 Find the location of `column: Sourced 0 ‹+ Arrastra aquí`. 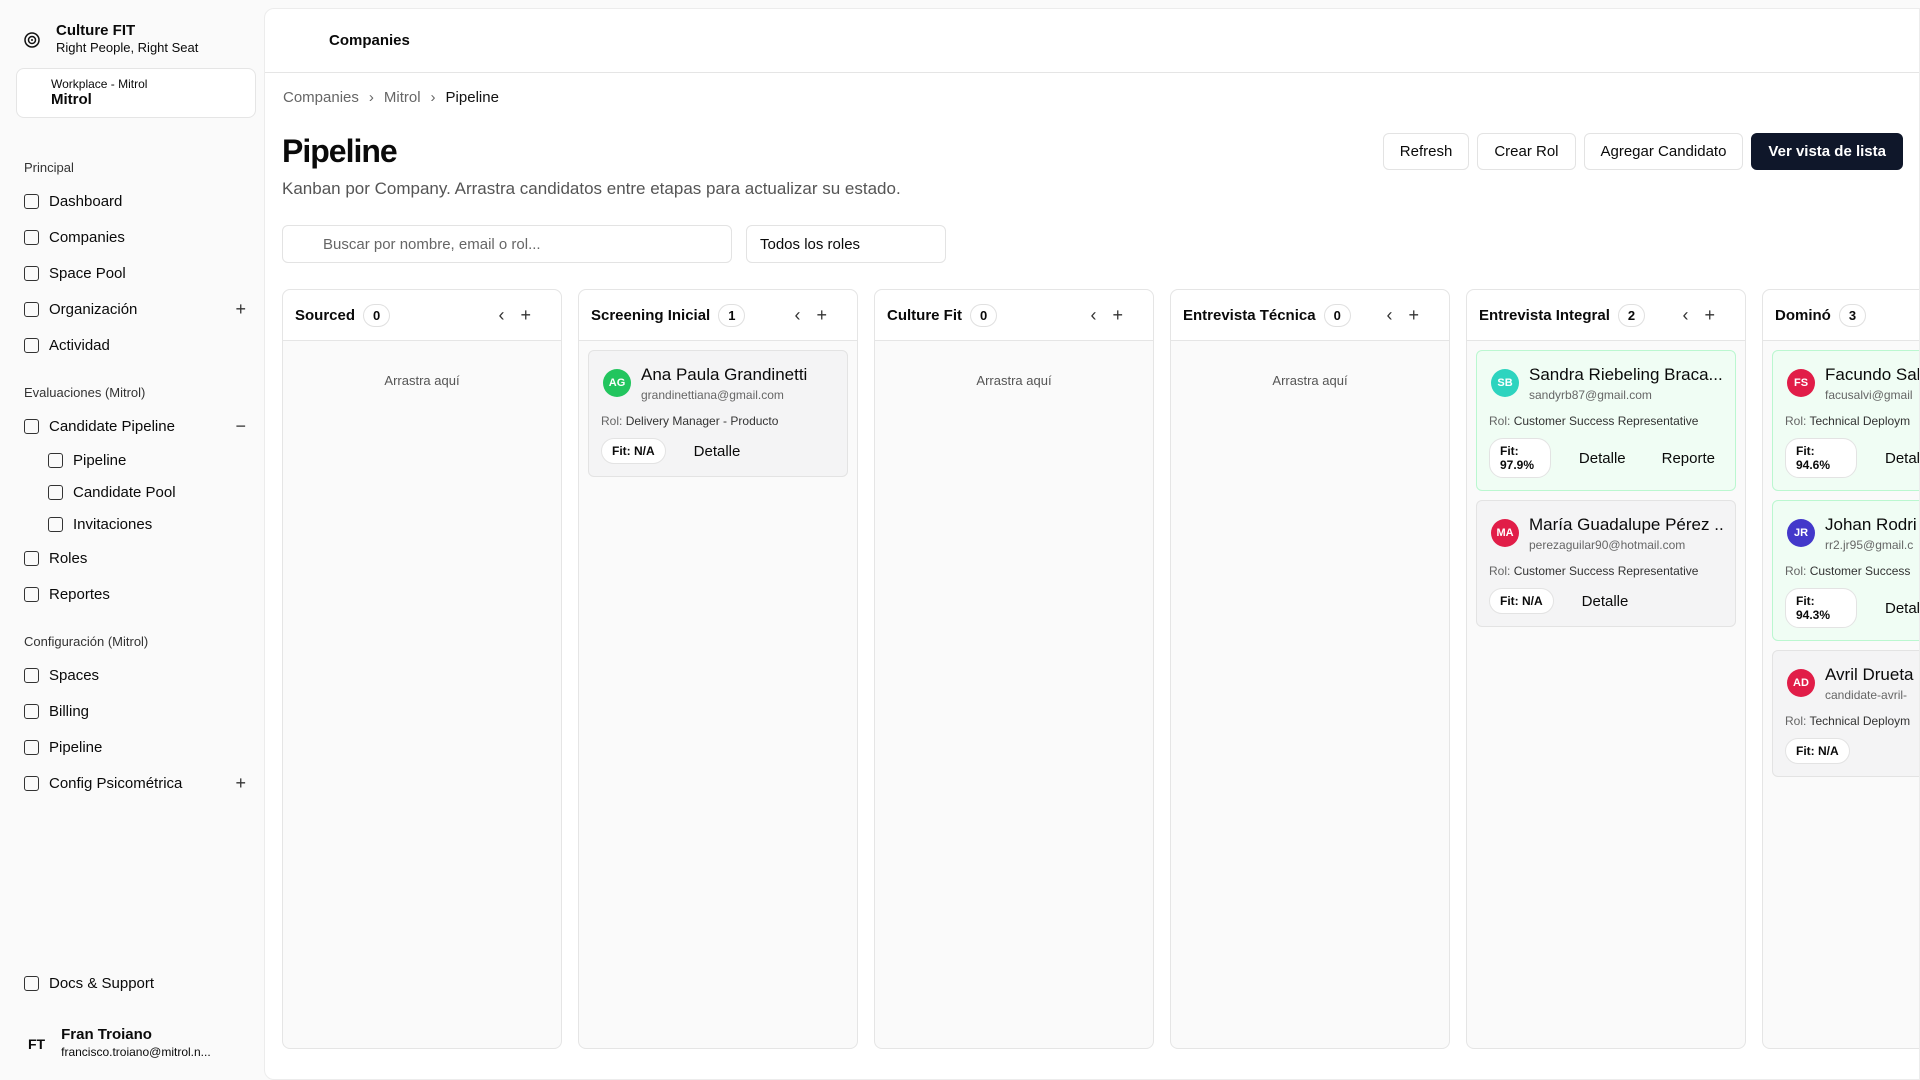

column: Sourced 0 ‹+ Arrastra aquí is located at coordinates (422, 669).